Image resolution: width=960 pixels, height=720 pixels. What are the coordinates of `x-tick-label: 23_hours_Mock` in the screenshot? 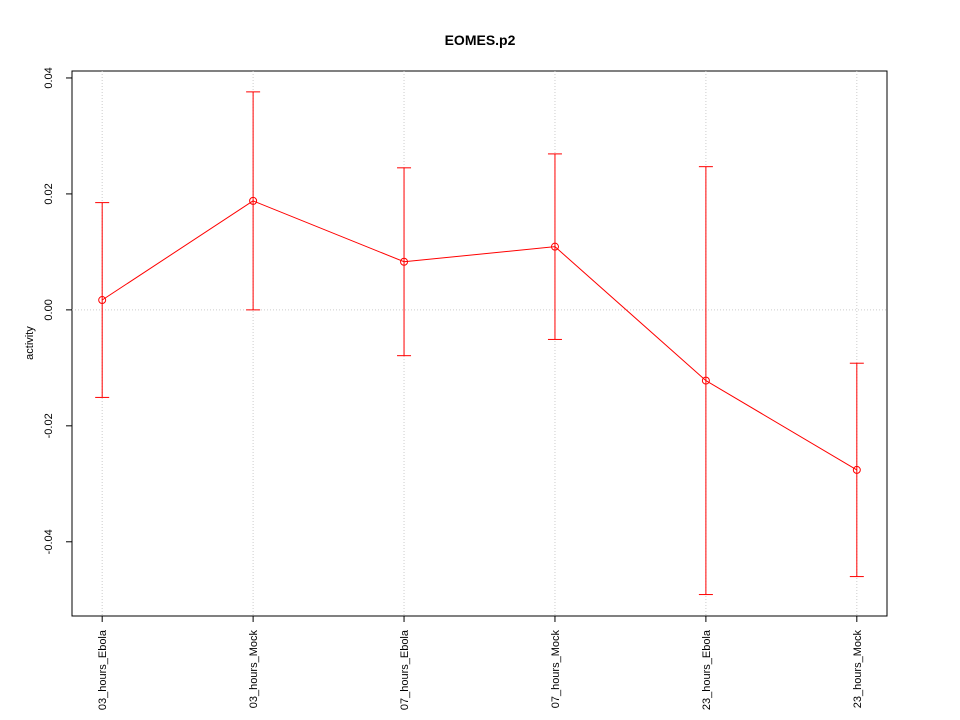 It's located at (858, 669).